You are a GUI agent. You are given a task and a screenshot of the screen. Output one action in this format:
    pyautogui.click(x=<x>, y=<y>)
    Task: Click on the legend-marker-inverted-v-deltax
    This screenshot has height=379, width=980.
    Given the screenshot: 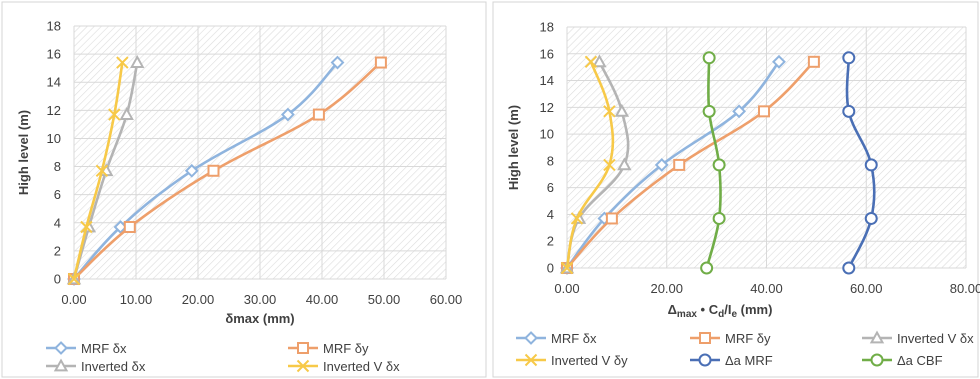 What is the action you would take?
    pyautogui.click(x=303, y=366)
    